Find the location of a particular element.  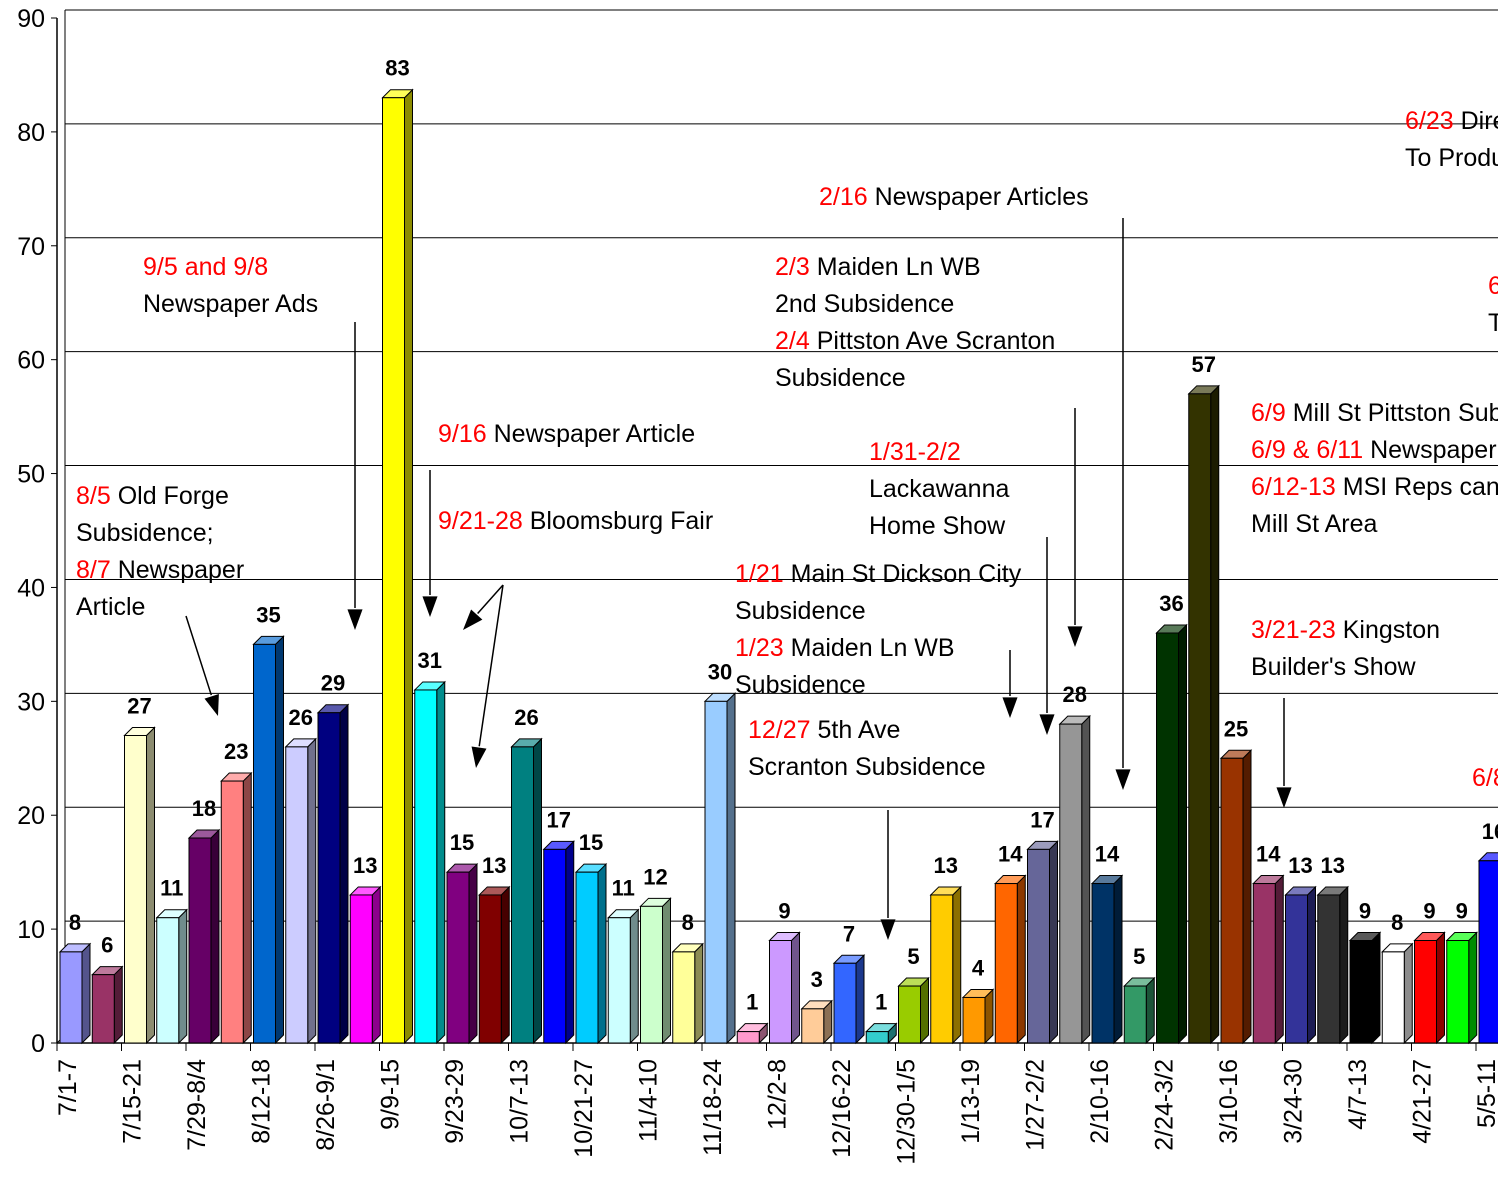

annotation-text: Maiden Ln WB is located at coordinates (869, 648).